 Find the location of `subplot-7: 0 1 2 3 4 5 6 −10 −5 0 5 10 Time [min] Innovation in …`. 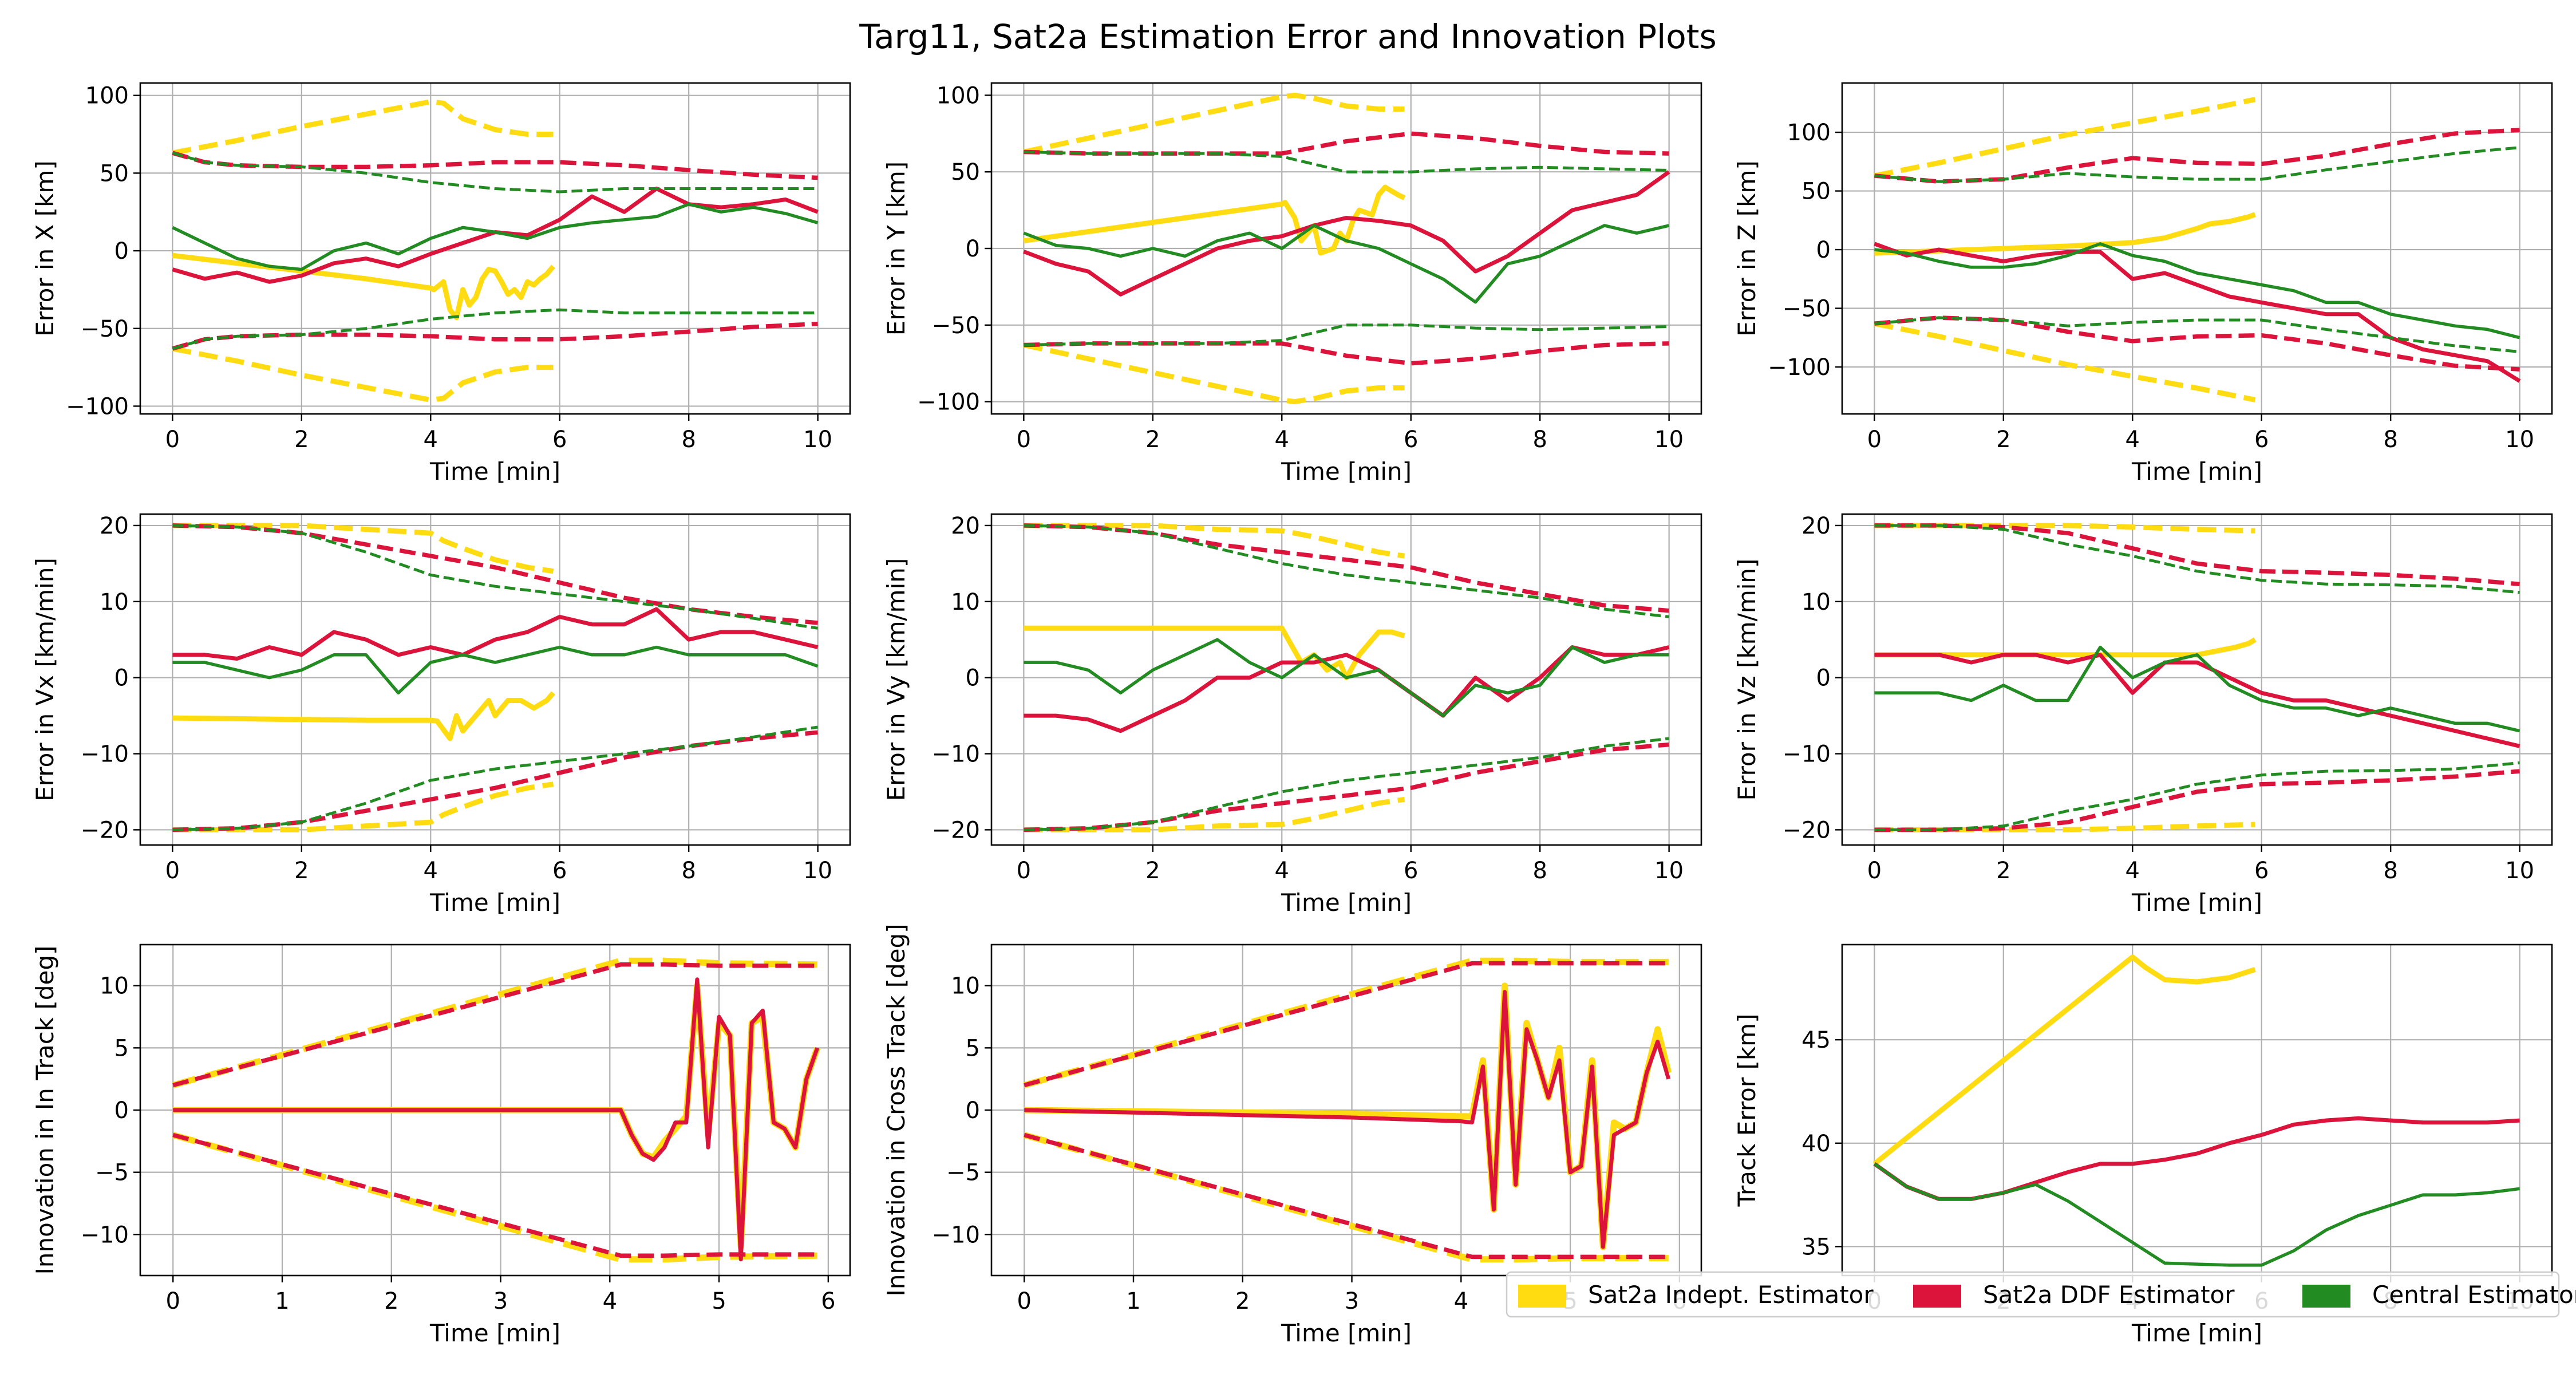

subplot-7: 0 1 2 3 4 5 6 −10 −5 0 5 10 Time [min] Innovation in … is located at coordinates (441, 1145).